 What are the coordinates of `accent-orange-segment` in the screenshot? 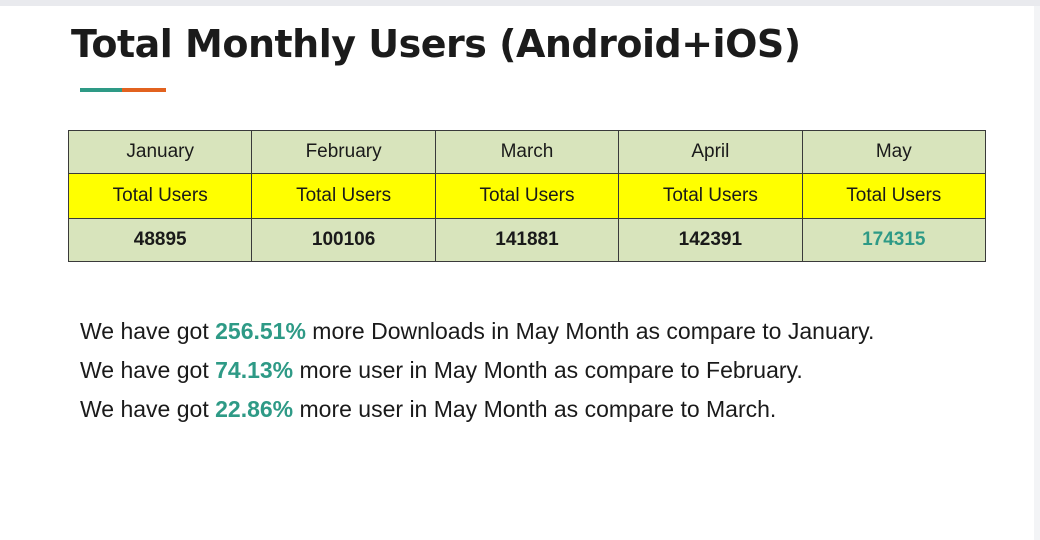 It's located at (144, 90).